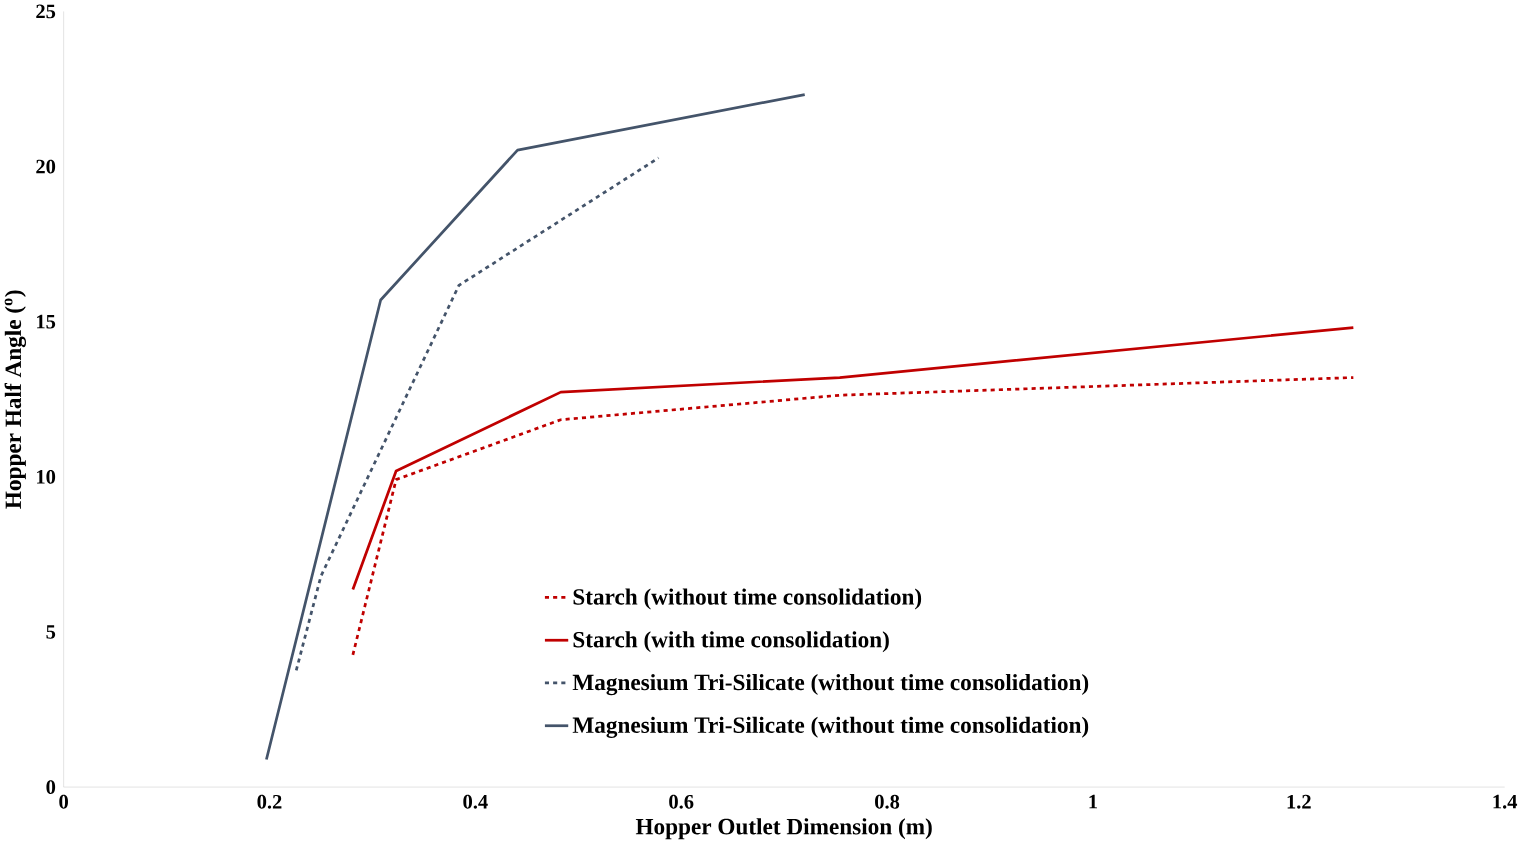 Image resolution: width=1522 pixels, height=844 pixels. Describe the element at coordinates (269, 801) in the screenshot. I see `x-tick-label: 0.2` at that location.